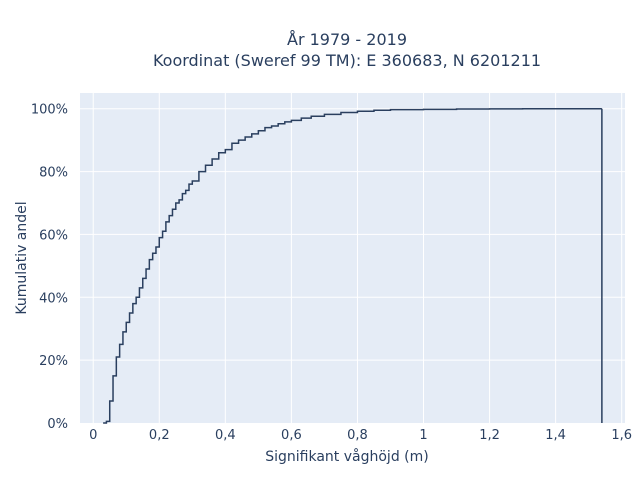  What do you see at coordinates (346, 456) in the screenshot?
I see `x-axis-title: Signifikant våghöjd (m)` at bounding box center [346, 456].